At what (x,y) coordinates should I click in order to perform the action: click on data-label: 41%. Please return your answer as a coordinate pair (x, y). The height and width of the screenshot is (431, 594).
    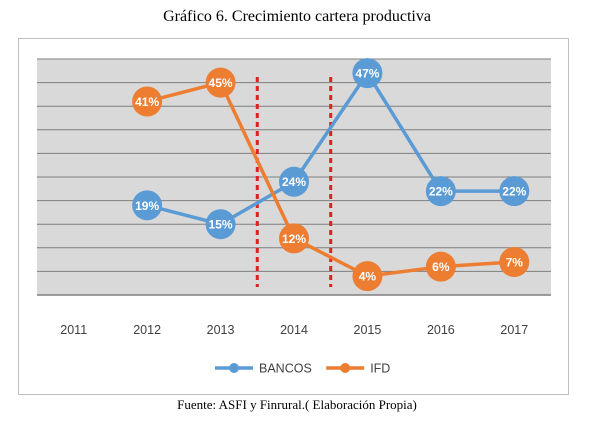
    Looking at the image, I should click on (147, 102).